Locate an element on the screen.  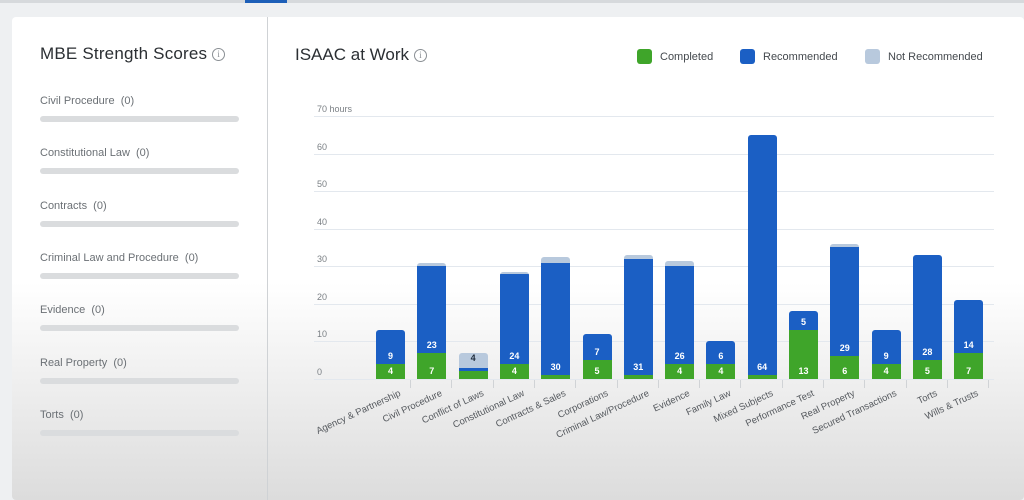
legend-label: Completed is located at coordinates (687, 56).